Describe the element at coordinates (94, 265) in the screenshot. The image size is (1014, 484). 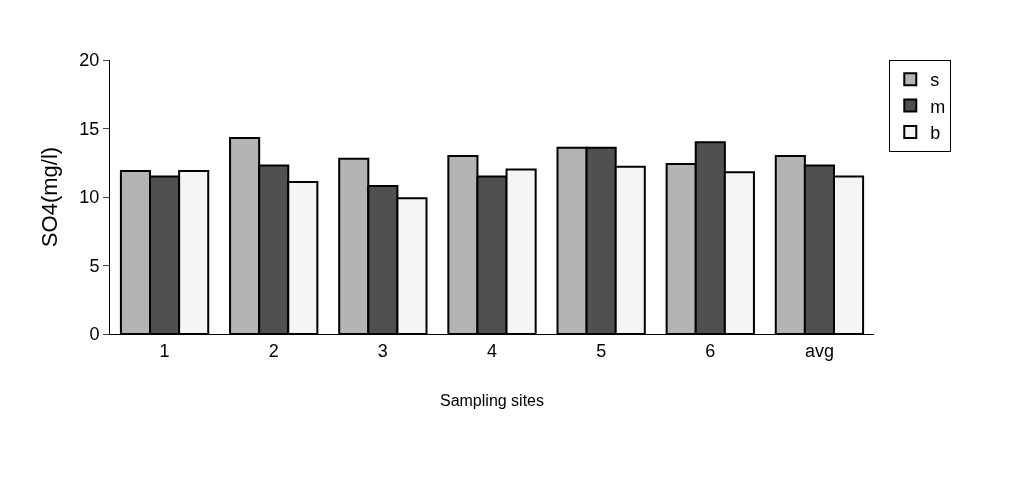
I see `y-tick-label: 5` at that location.